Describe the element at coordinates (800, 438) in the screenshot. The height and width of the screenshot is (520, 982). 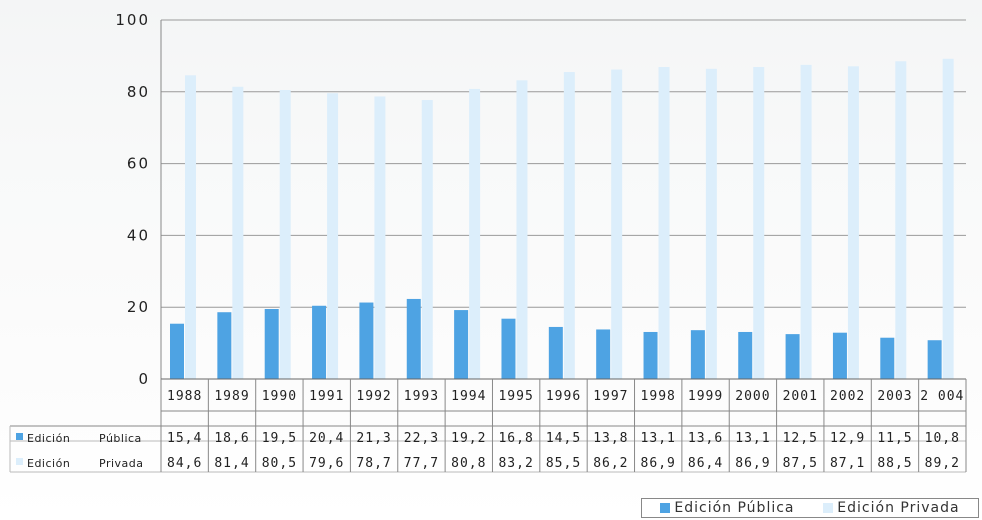
I see `table-cell-value: 12,5` at that location.